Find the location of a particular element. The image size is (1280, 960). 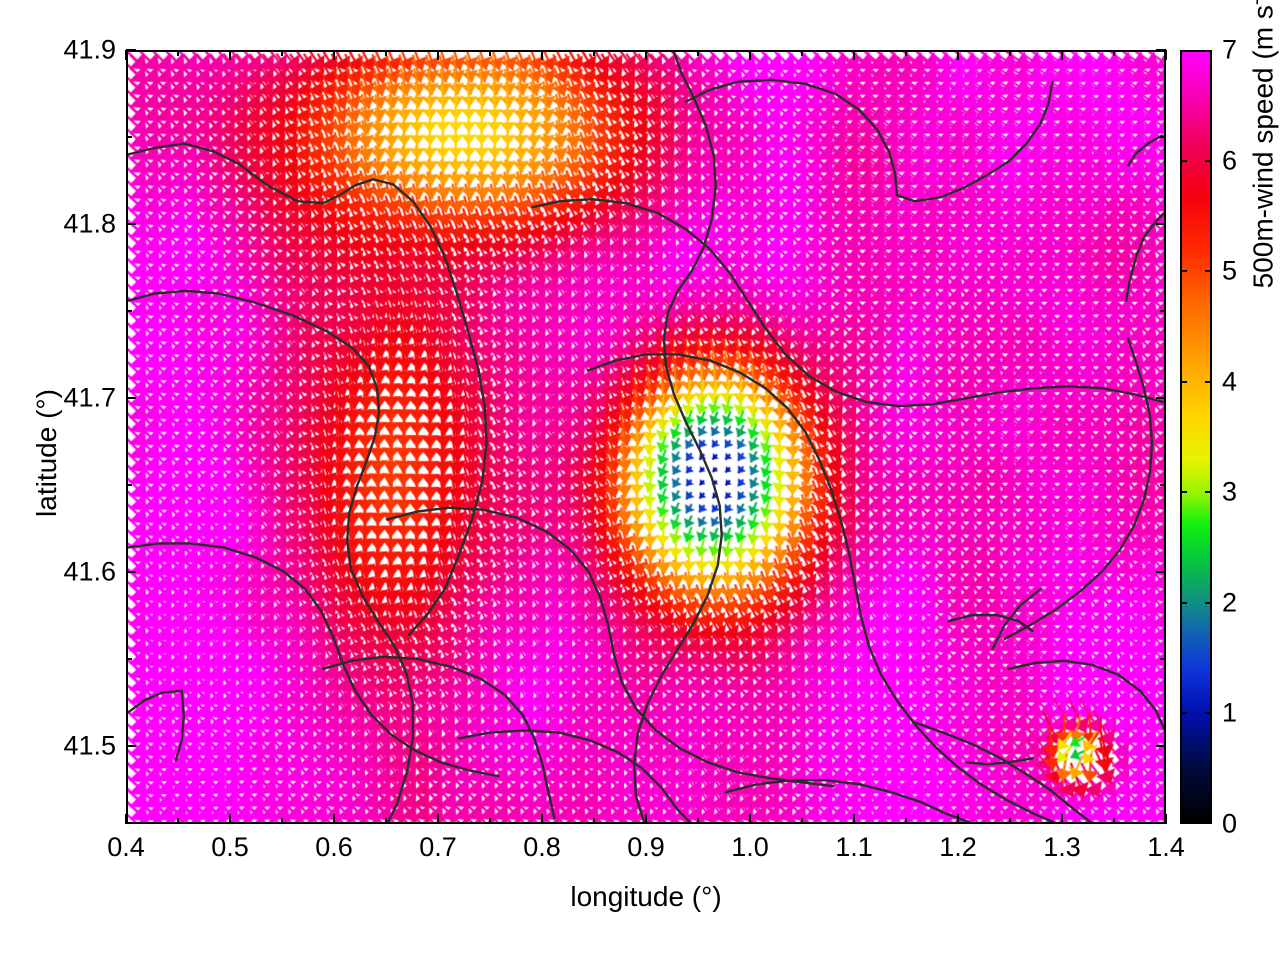

colorbar-tick-label: 6 is located at coordinates (1230, 160).